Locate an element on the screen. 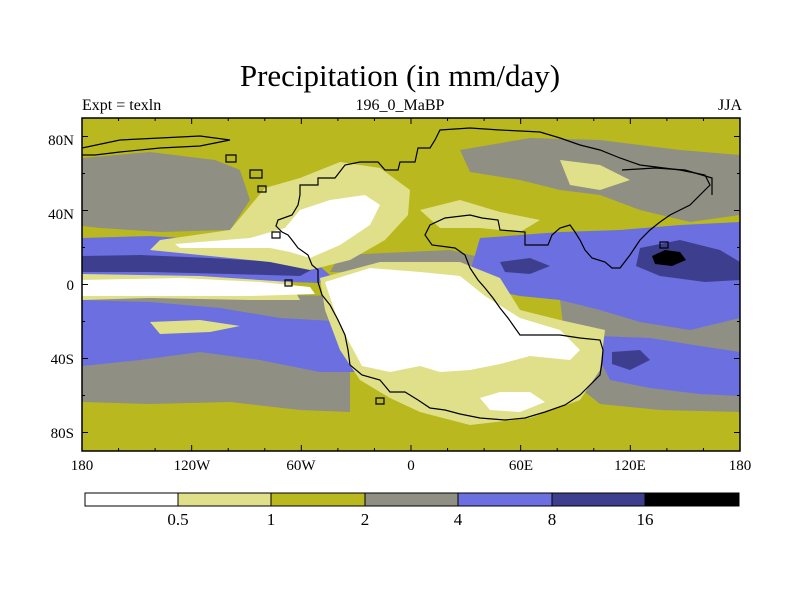  field-white-northamerica is located at coordinates (277, 226).